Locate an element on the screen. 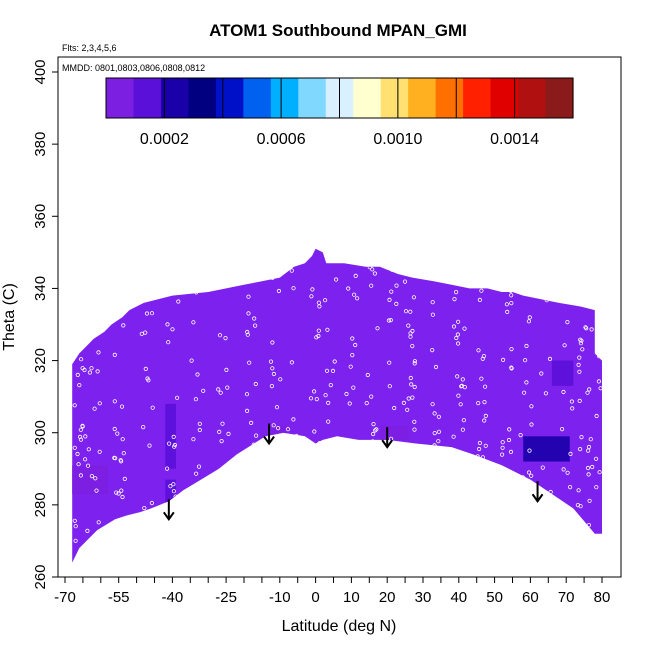 This screenshot has width=650, height=650. x-tick-label: -40 is located at coordinates (173, 597).